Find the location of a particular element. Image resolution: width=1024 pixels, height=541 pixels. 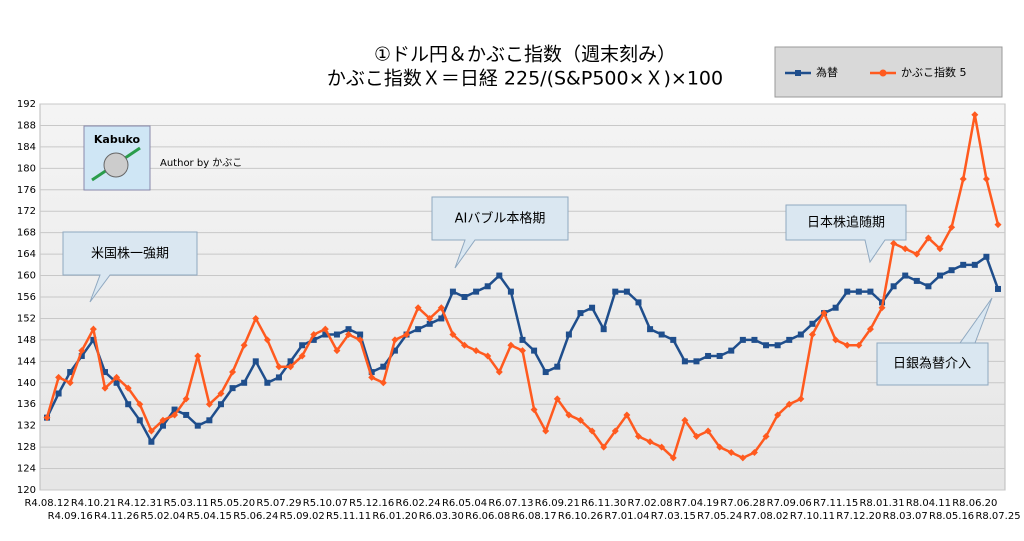

x-tick-label: R4.09.16 is located at coordinates (70, 516).